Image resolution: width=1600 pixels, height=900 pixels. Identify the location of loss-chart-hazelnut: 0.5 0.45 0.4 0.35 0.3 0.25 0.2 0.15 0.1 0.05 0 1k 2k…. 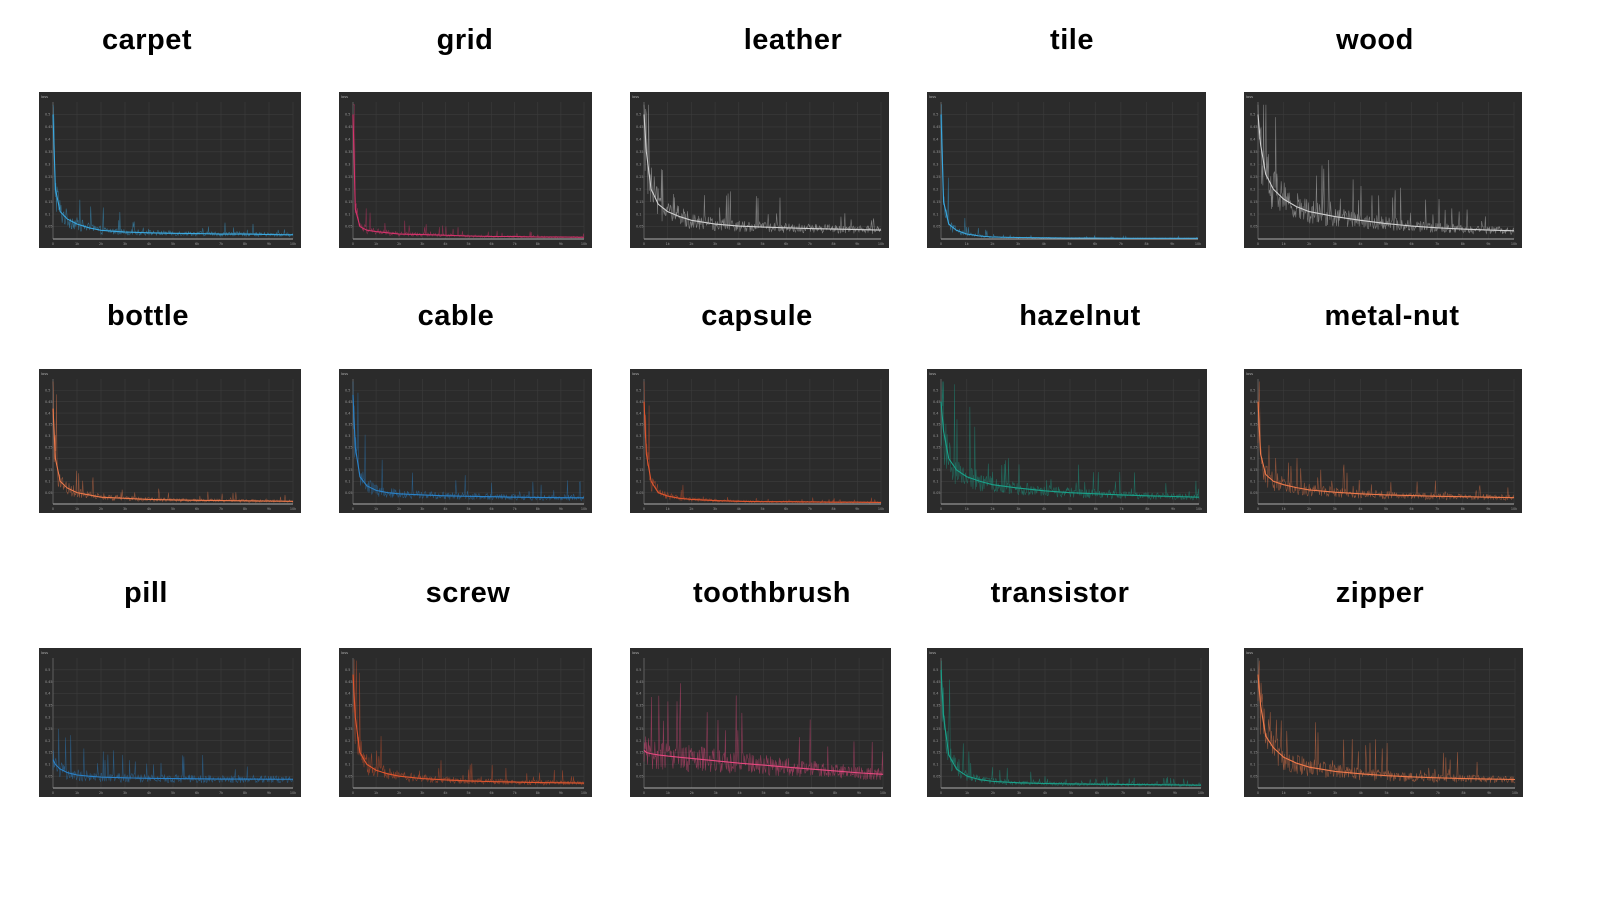
(1067, 441).